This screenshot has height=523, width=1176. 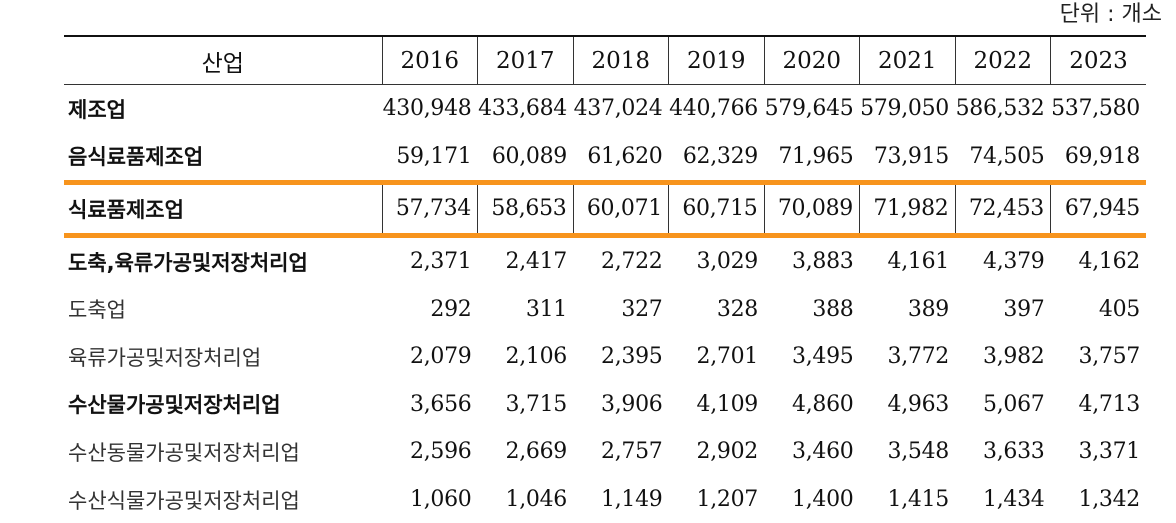 What do you see at coordinates (430, 260) in the screenshot?
I see `row-value-cell: 2,371` at bounding box center [430, 260].